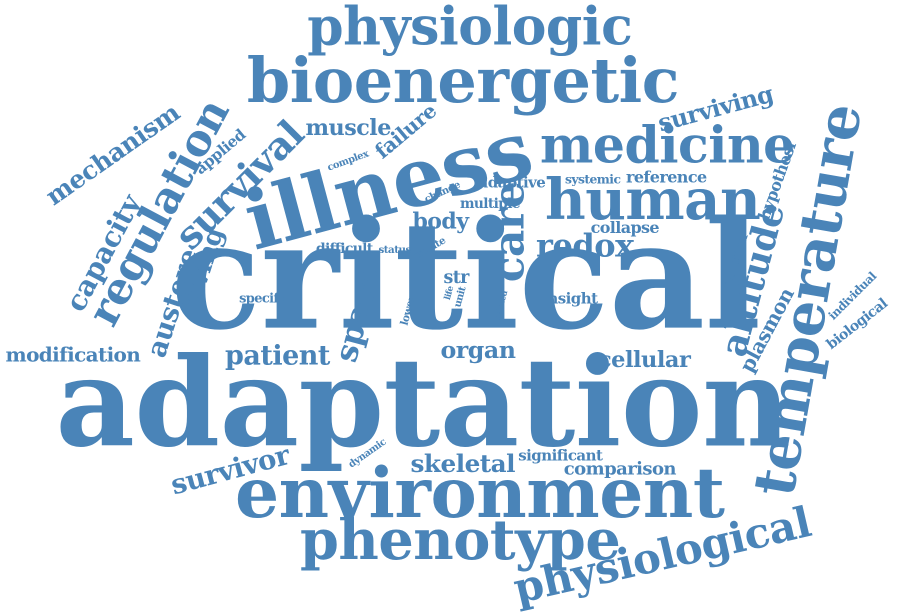  I want to click on word-status: status, so click(394, 250).